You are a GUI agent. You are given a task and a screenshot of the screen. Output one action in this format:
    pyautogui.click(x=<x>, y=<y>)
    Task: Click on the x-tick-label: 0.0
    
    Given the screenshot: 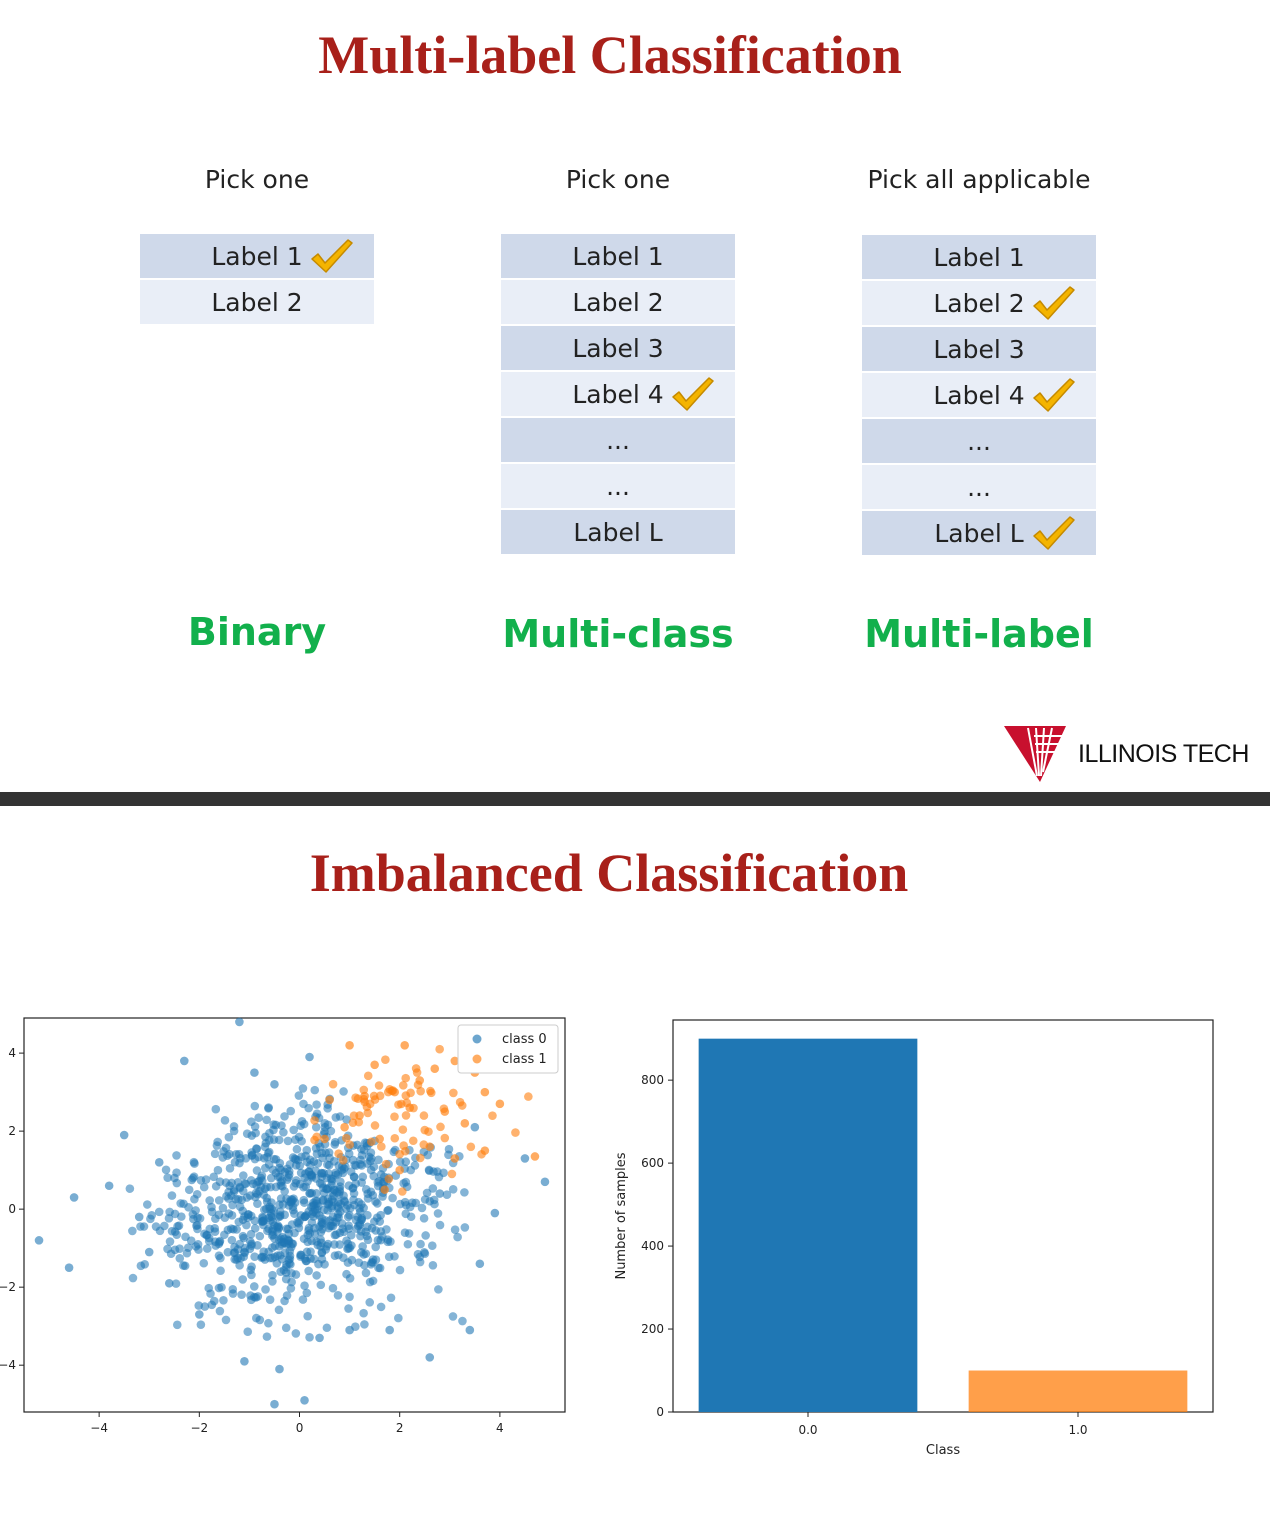 What is the action you would take?
    pyautogui.click(x=807, y=1430)
    